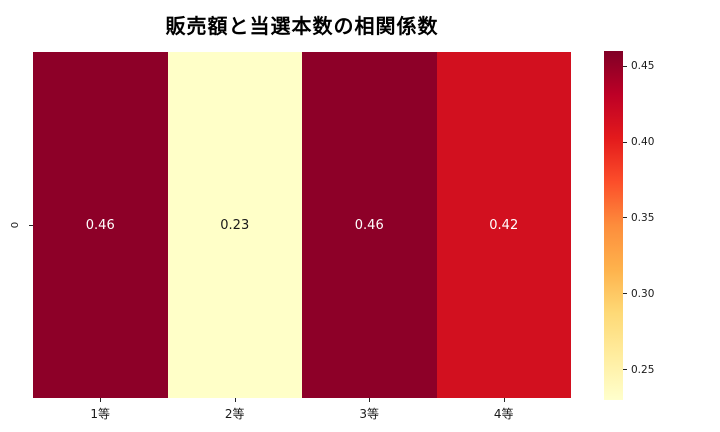  I want to click on chart-title: 販売額と当選本数の相関係数, so click(302, 26).